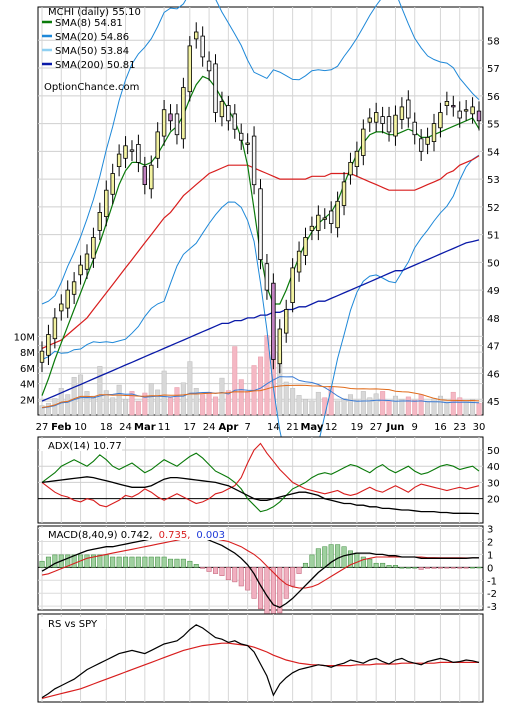 This screenshot has width=526, height=710. Describe the element at coordinates (24, 369) in the screenshot. I see `volume-y-ticks: 10M 8M 6M 4M 2M` at that location.